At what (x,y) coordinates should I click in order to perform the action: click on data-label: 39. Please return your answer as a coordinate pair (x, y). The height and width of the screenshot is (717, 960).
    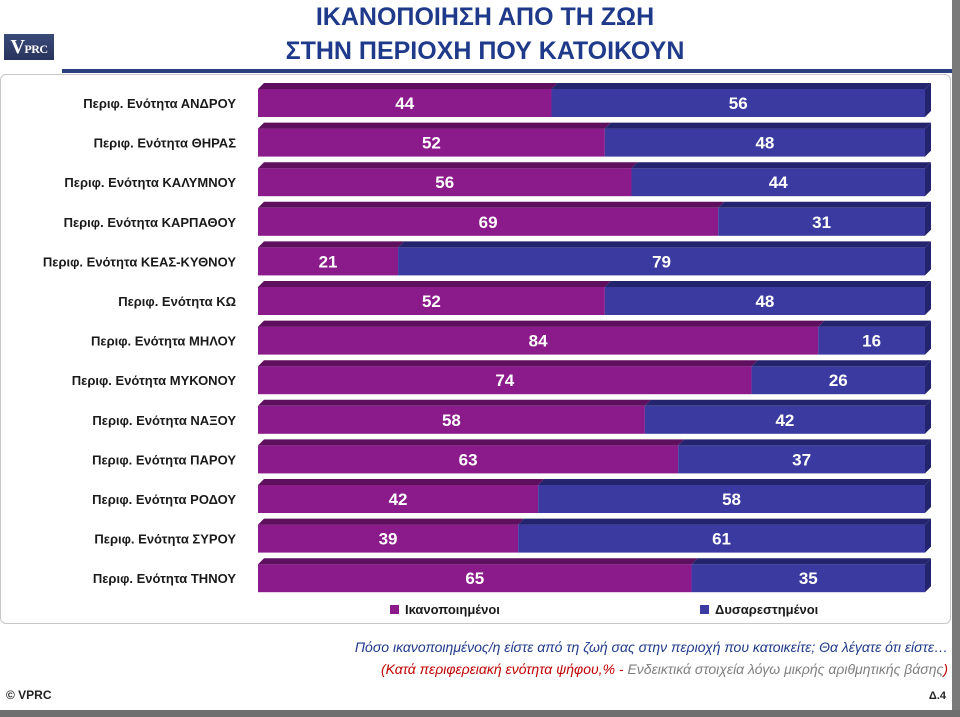
    Looking at the image, I should click on (388, 539).